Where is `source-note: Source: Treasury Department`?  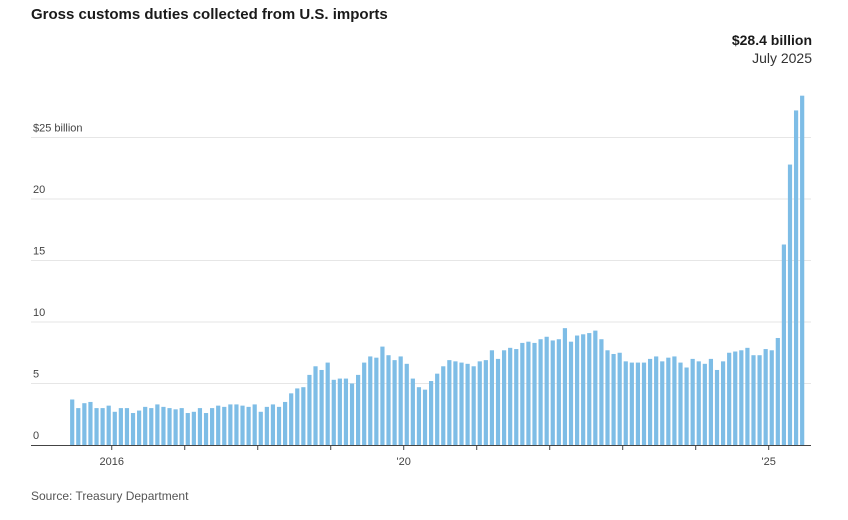
source-note: Source: Treasury Department is located at coordinates (110, 496).